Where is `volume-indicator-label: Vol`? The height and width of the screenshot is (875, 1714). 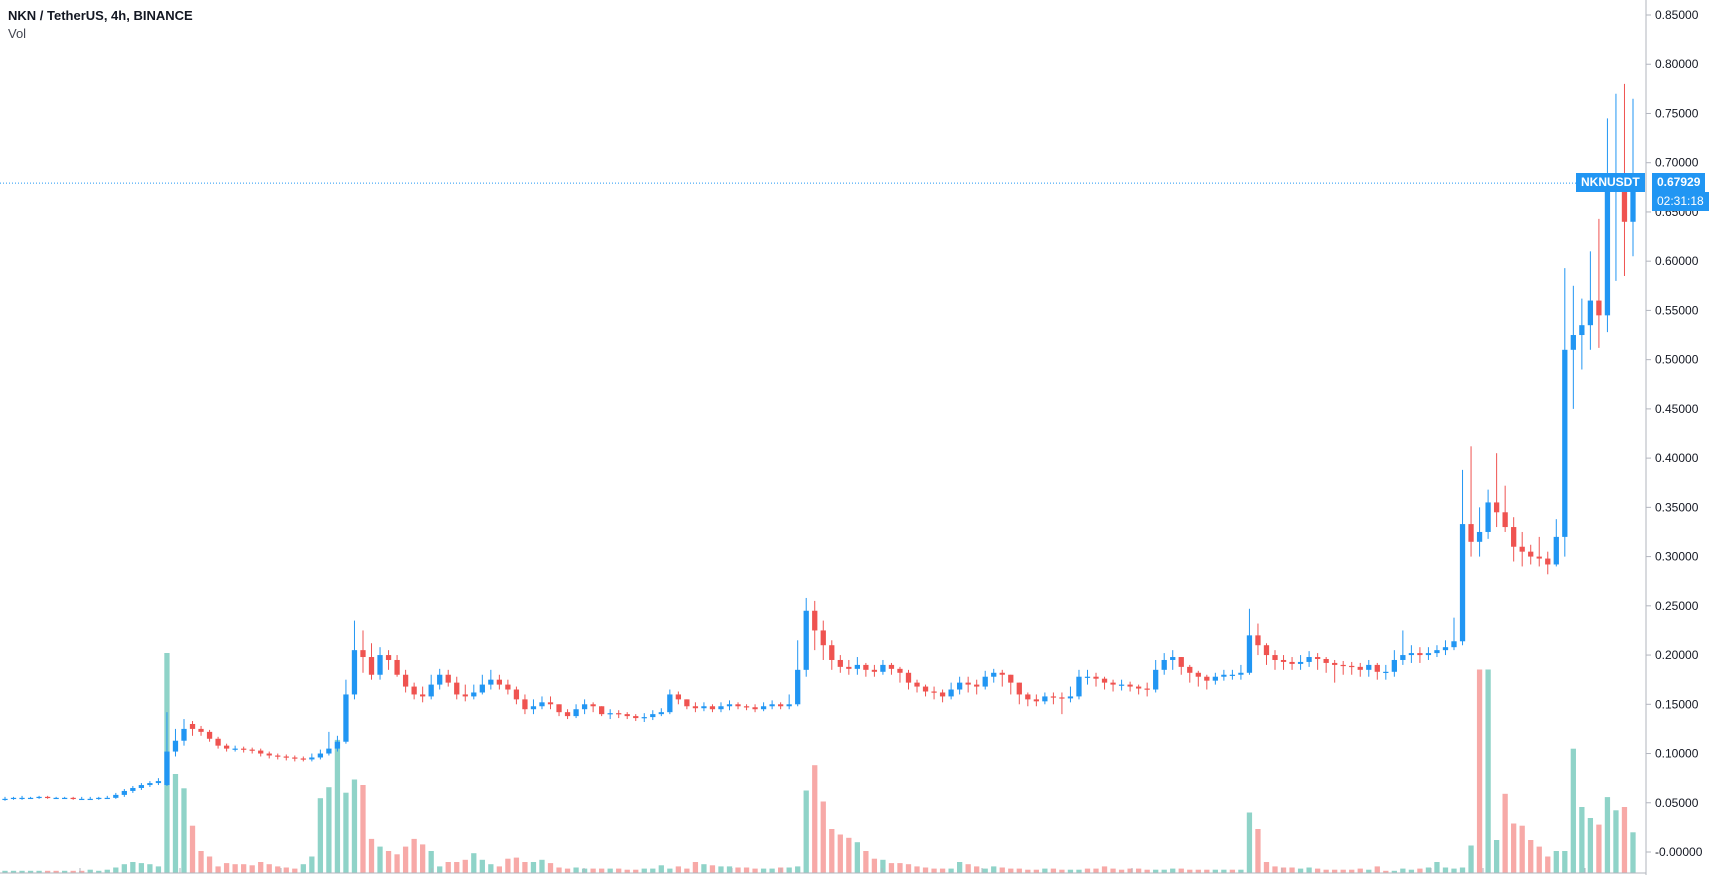 volume-indicator-label: Vol is located at coordinates (17, 33).